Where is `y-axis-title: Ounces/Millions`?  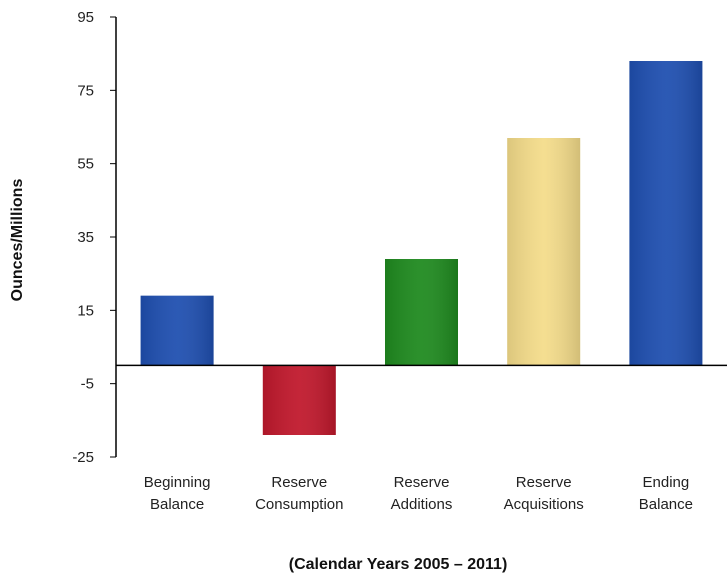 y-axis-title: Ounces/Millions is located at coordinates (17, 240).